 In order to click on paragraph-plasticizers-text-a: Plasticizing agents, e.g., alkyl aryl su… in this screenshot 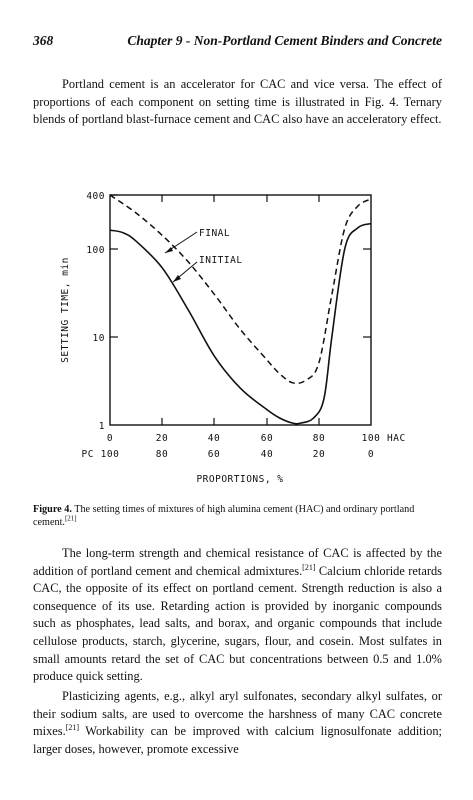, I will do `click(237, 714)`.